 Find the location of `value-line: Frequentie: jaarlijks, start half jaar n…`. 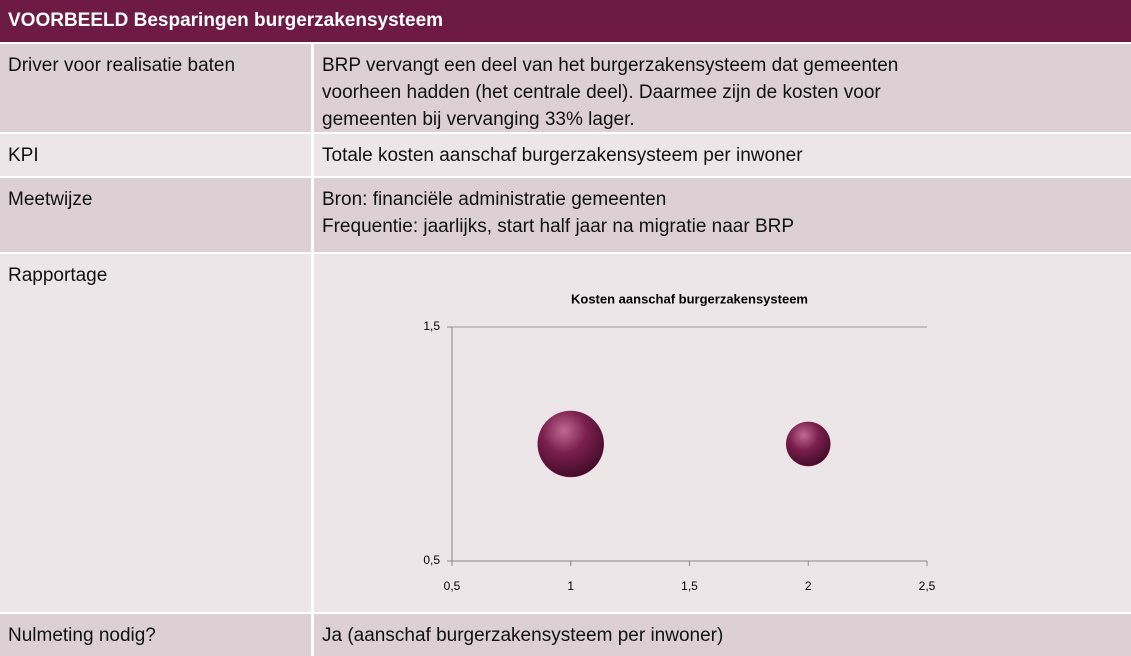

value-line: Frequentie: jaarlijks, start half jaar n… is located at coordinates (558, 226).